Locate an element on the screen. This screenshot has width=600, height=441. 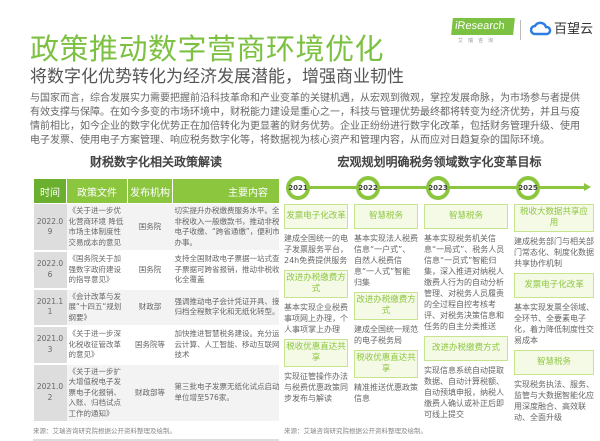
goals-source: 来源：艾瑞咨询研究院根据公开资料整理及绘制。 is located at coordinates (355, 431).